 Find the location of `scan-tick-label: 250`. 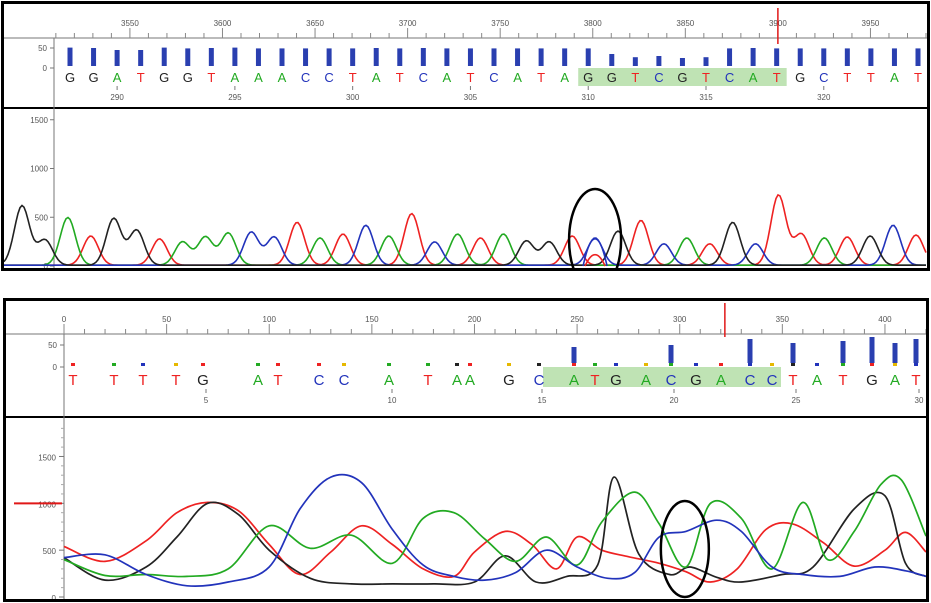

scan-tick-label: 250 is located at coordinates (577, 319).